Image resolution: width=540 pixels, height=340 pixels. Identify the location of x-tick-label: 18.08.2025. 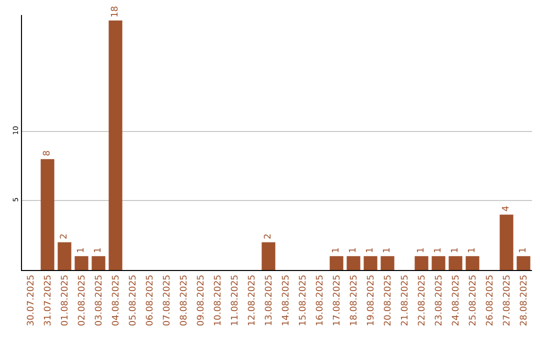
(354, 300).